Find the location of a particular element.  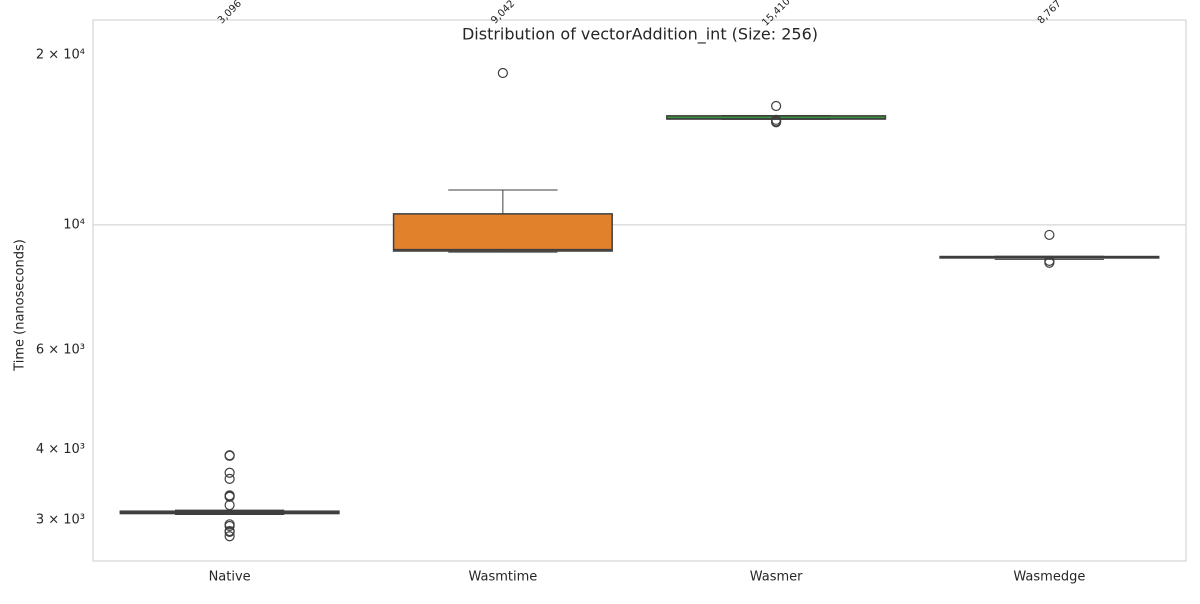

x-tick-label: Wasmer is located at coordinates (776, 577).